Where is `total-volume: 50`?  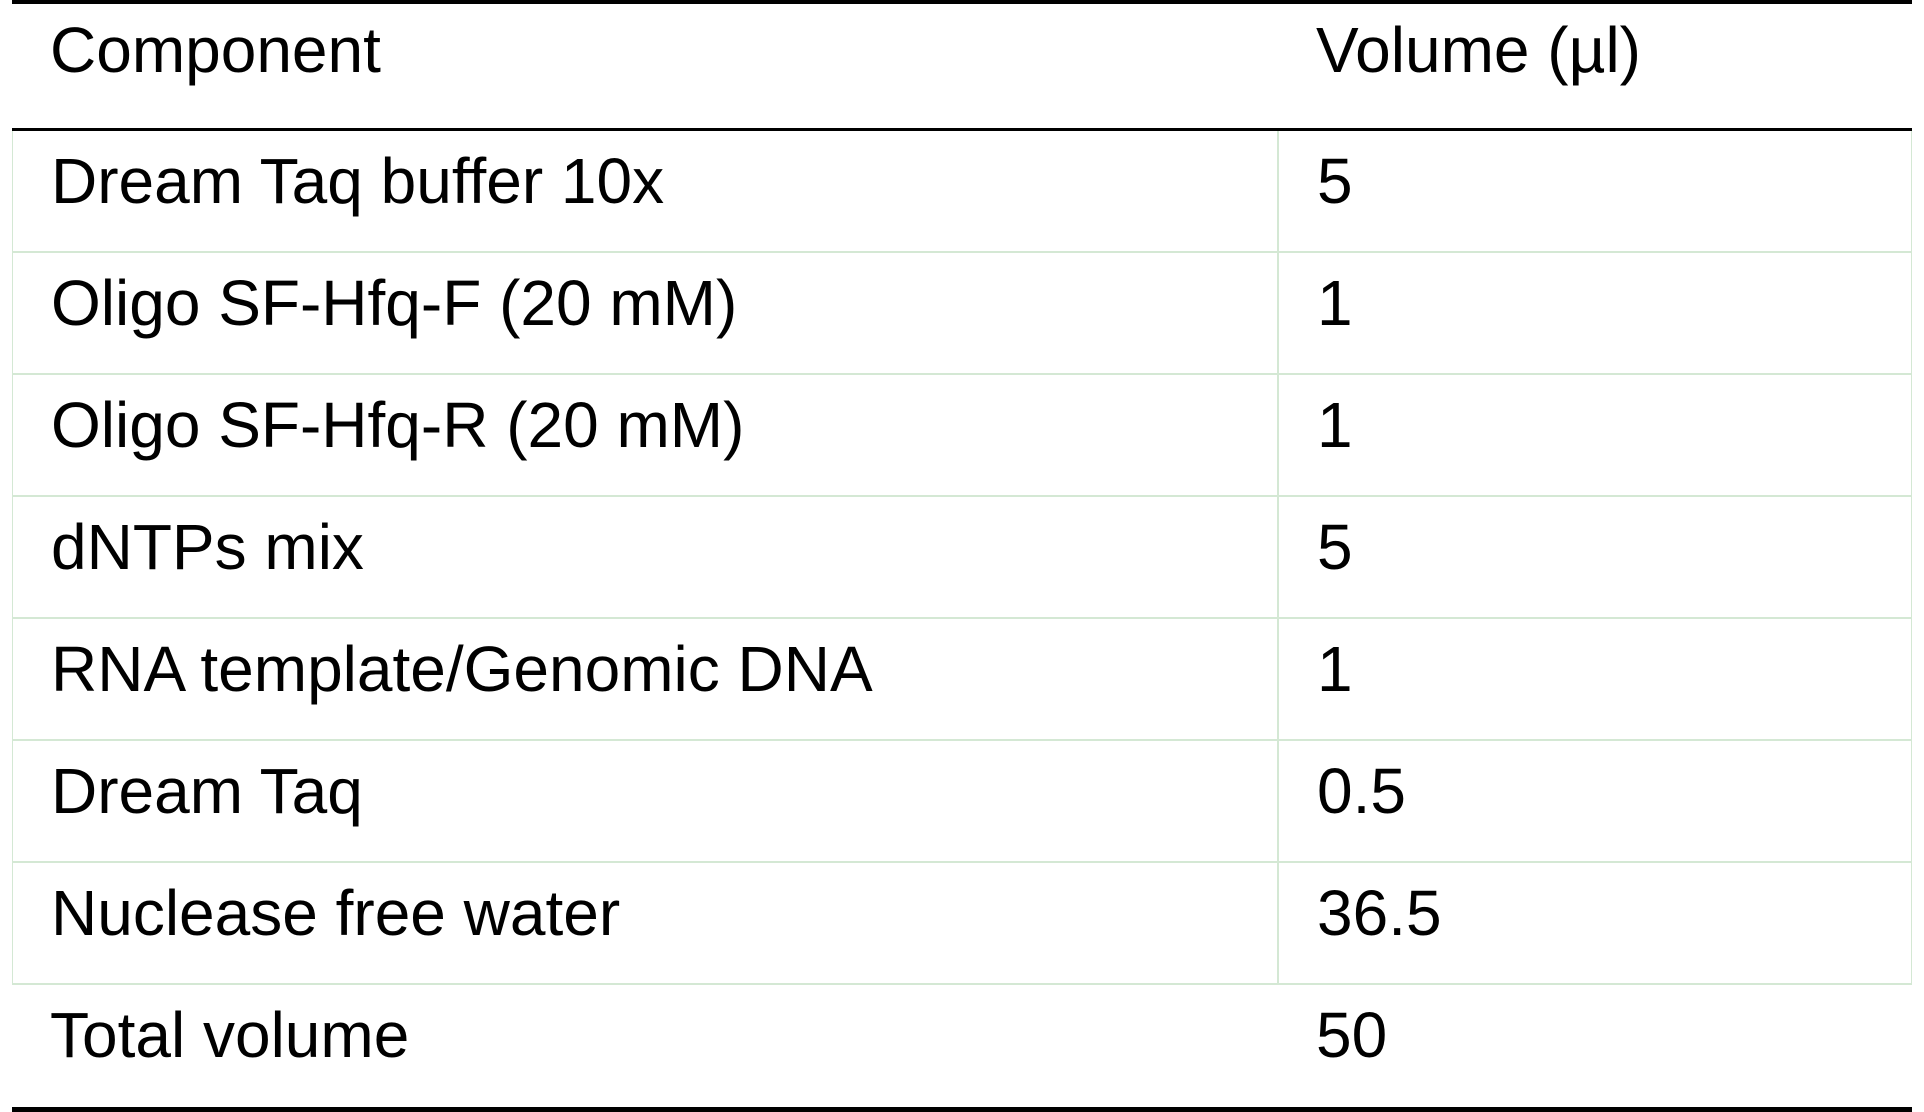 total-volume: 50 is located at coordinates (1352, 1035).